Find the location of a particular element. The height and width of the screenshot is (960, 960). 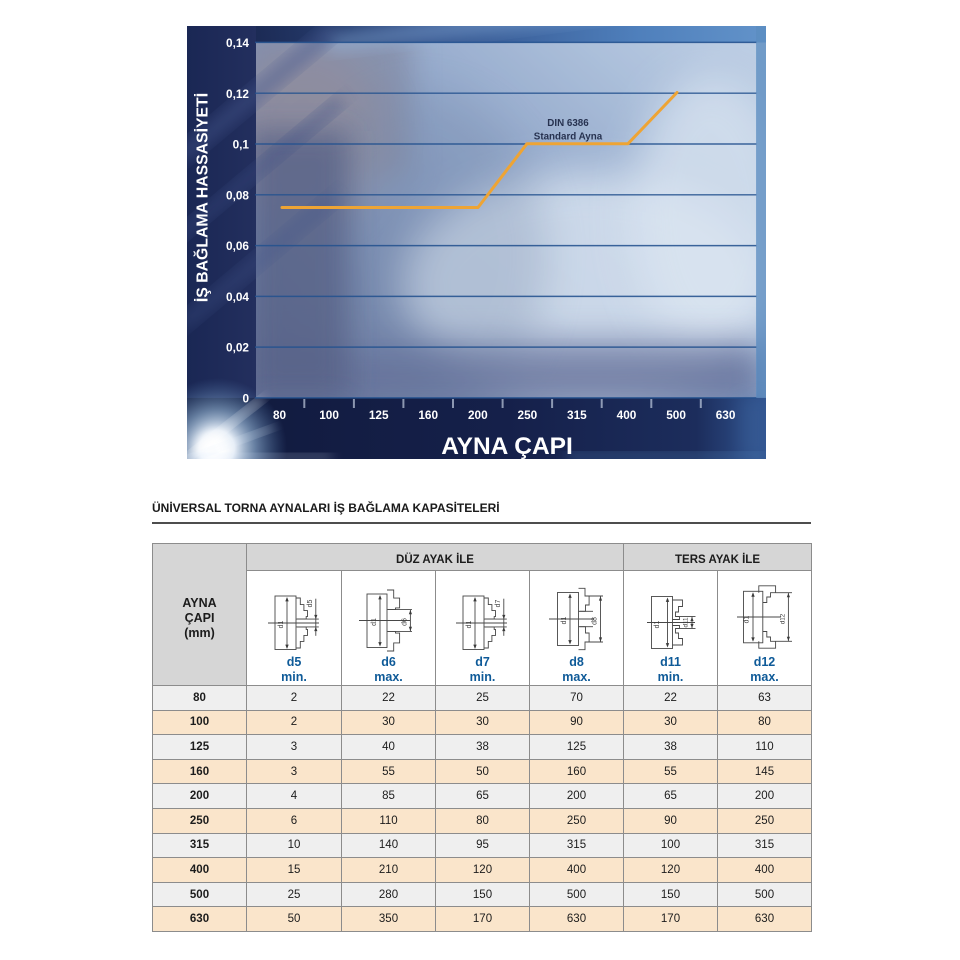

svg-text: 500 is located at coordinates (676, 415).